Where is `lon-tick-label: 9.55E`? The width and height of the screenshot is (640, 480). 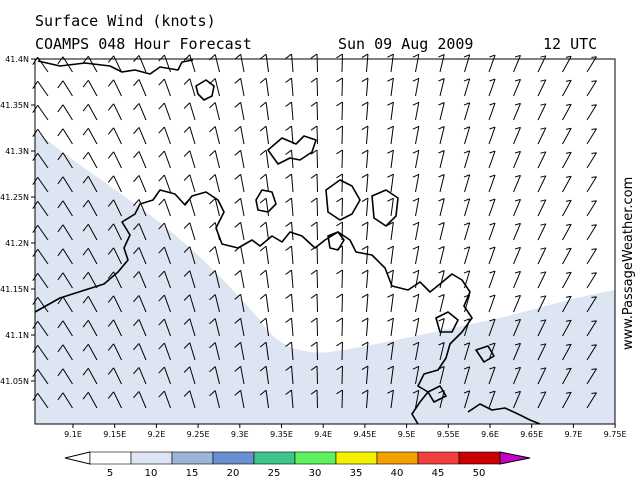
lon-tick-label: 9.55E is located at coordinates (448, 434).